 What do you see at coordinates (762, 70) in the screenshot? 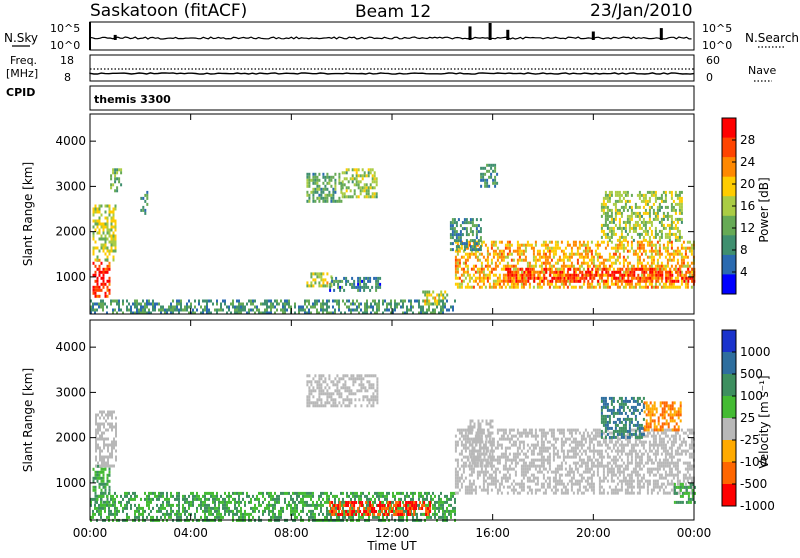
I see `nave-label: Nave` at bounding box center [762, 70].